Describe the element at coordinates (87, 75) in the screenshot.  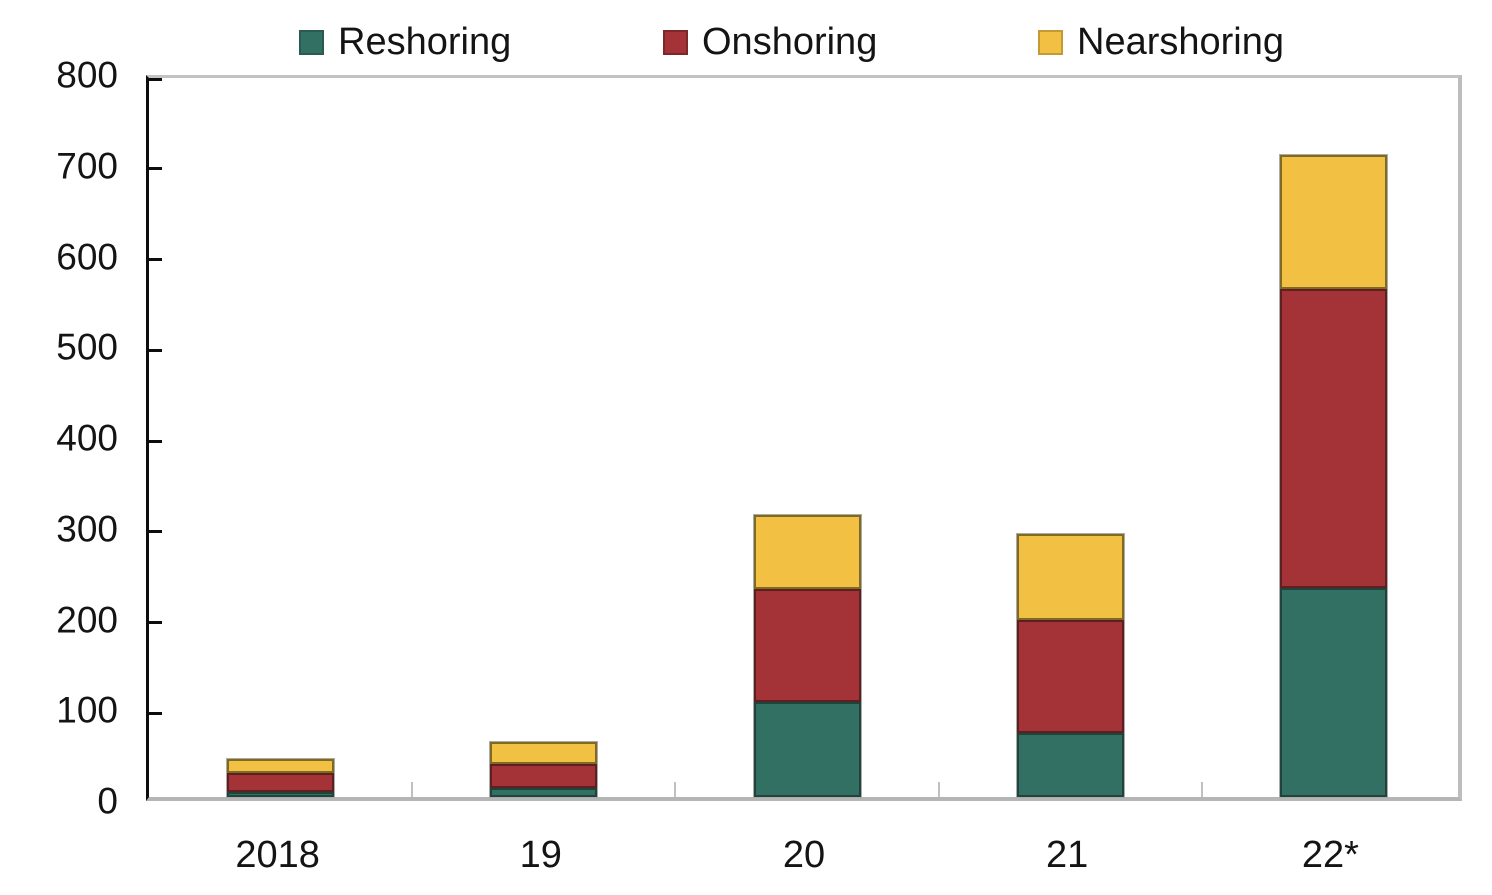
I see `y-tick-label-800: 800` at that location.